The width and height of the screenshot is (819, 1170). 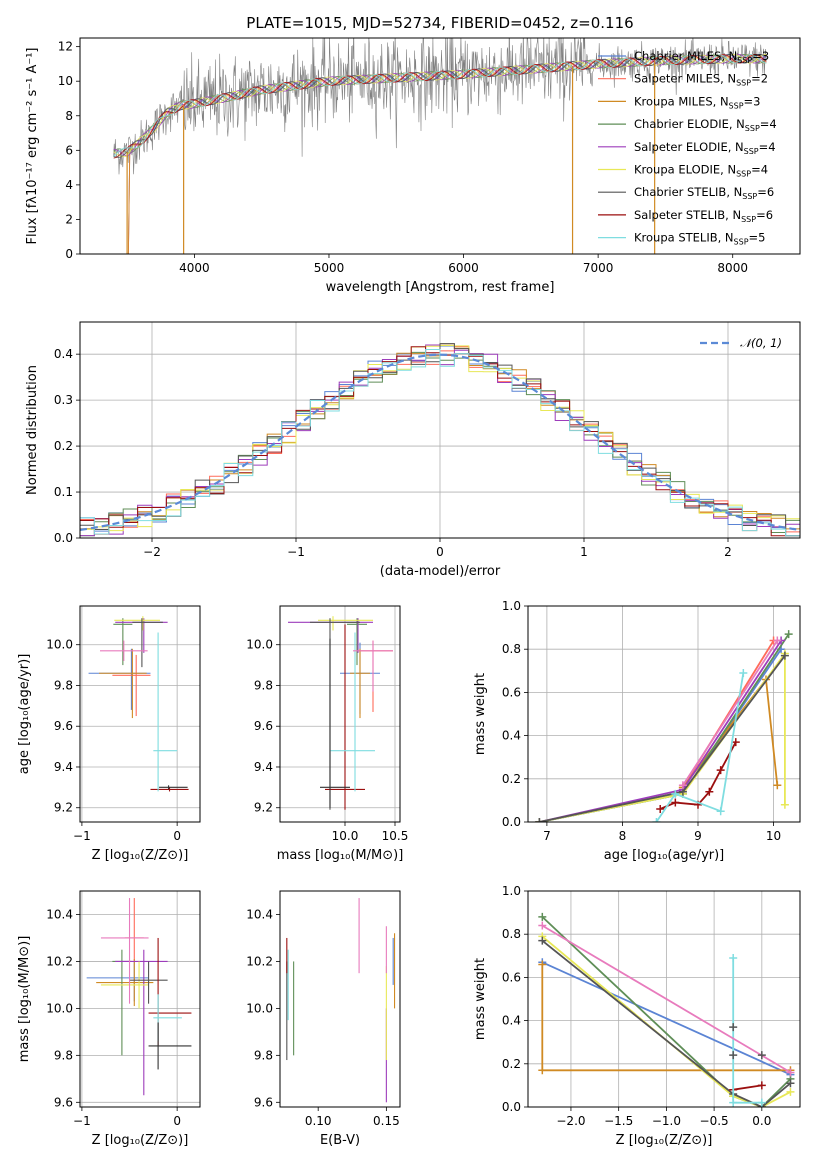 I want to click on x-tick-label: −1.0, so click(x=666, y=1121).